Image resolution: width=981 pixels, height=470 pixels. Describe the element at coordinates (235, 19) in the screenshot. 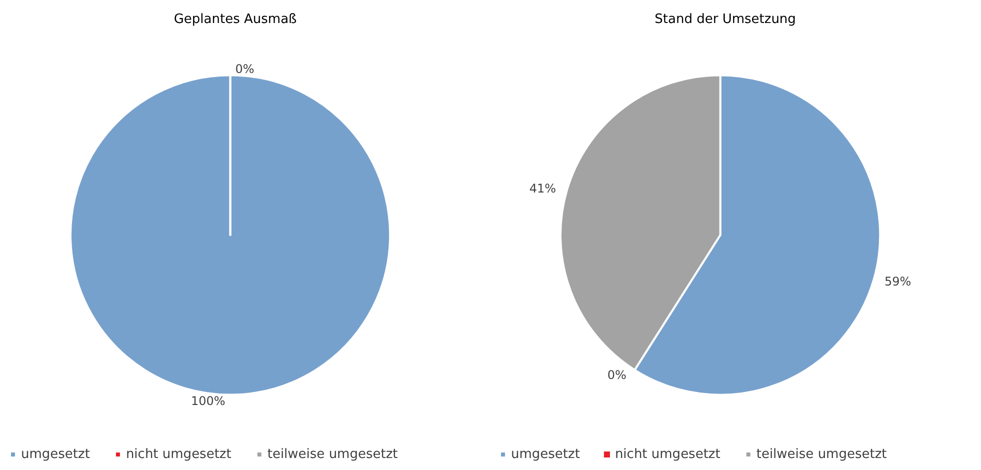

I see `chart-title: Geplantes Ausmaß` at that location.